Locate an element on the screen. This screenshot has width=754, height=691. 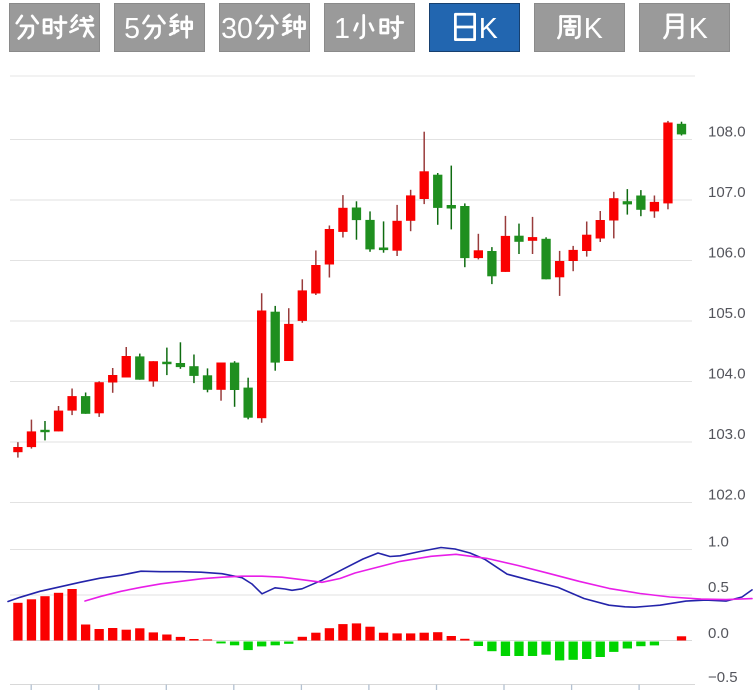
svg-text: 0.0 is located at coordinates (718, 633).